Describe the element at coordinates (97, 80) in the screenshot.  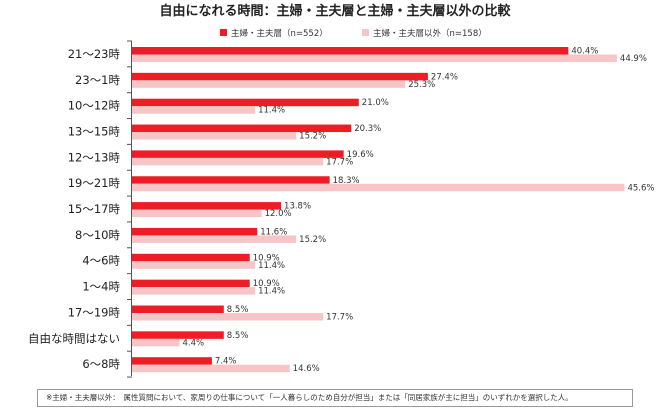
I see `category-label: 23～1時` at that location.